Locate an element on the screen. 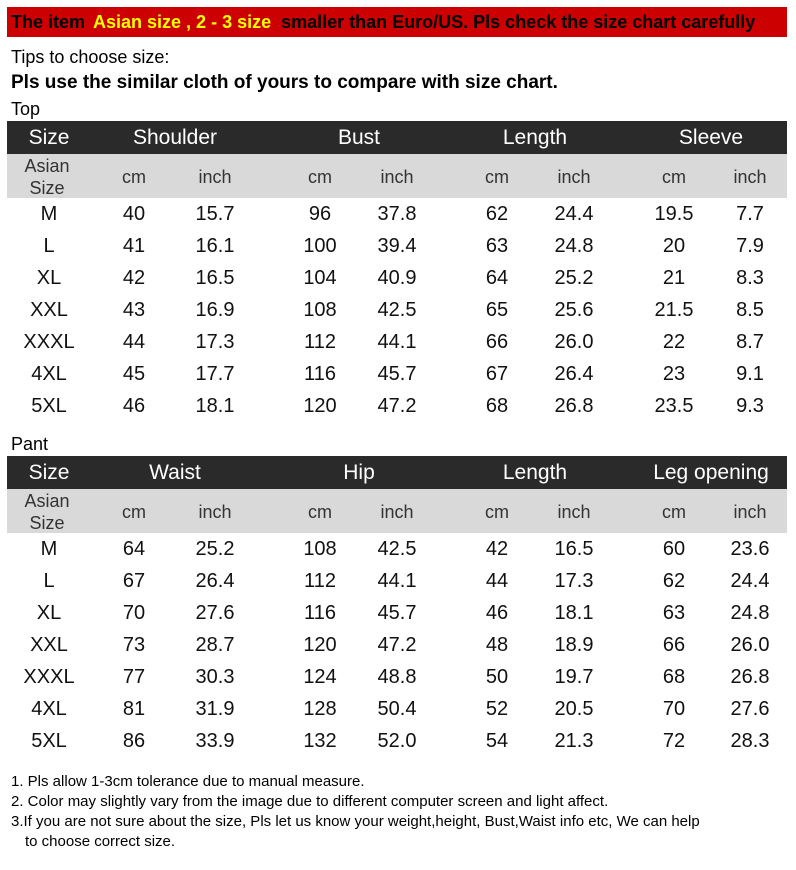 The image size is (796, 870). cell-inch-4: 27.6 is located at coordinates (750, 709).